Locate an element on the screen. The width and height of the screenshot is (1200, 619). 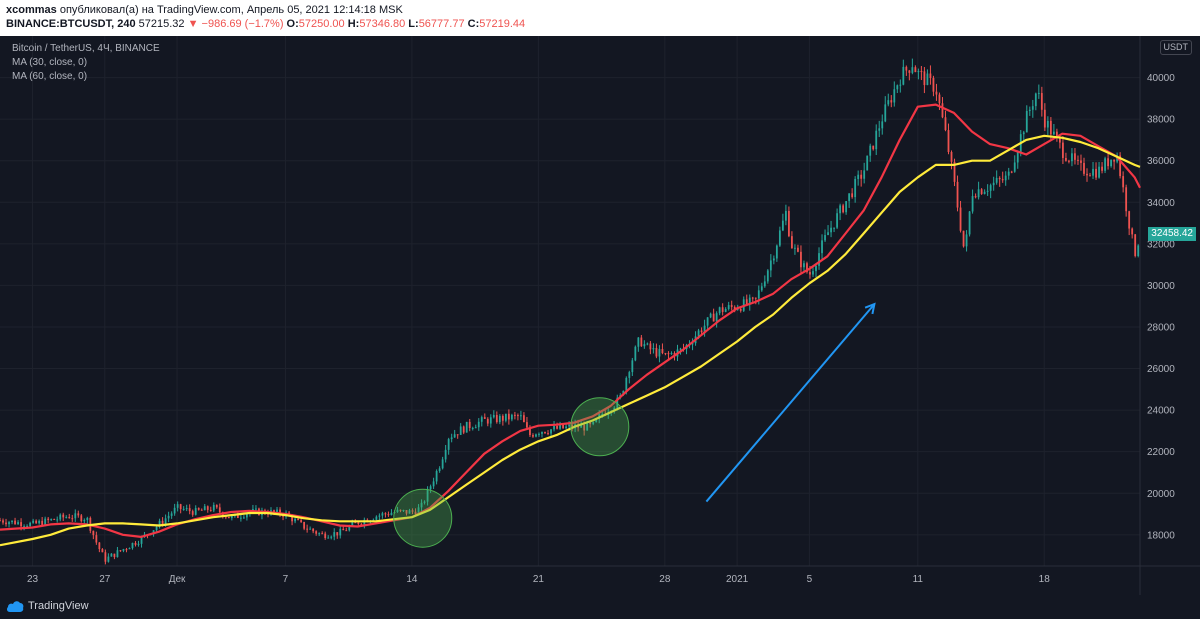
tradingview-logo: TradingView is located at coordinates (47, 606).